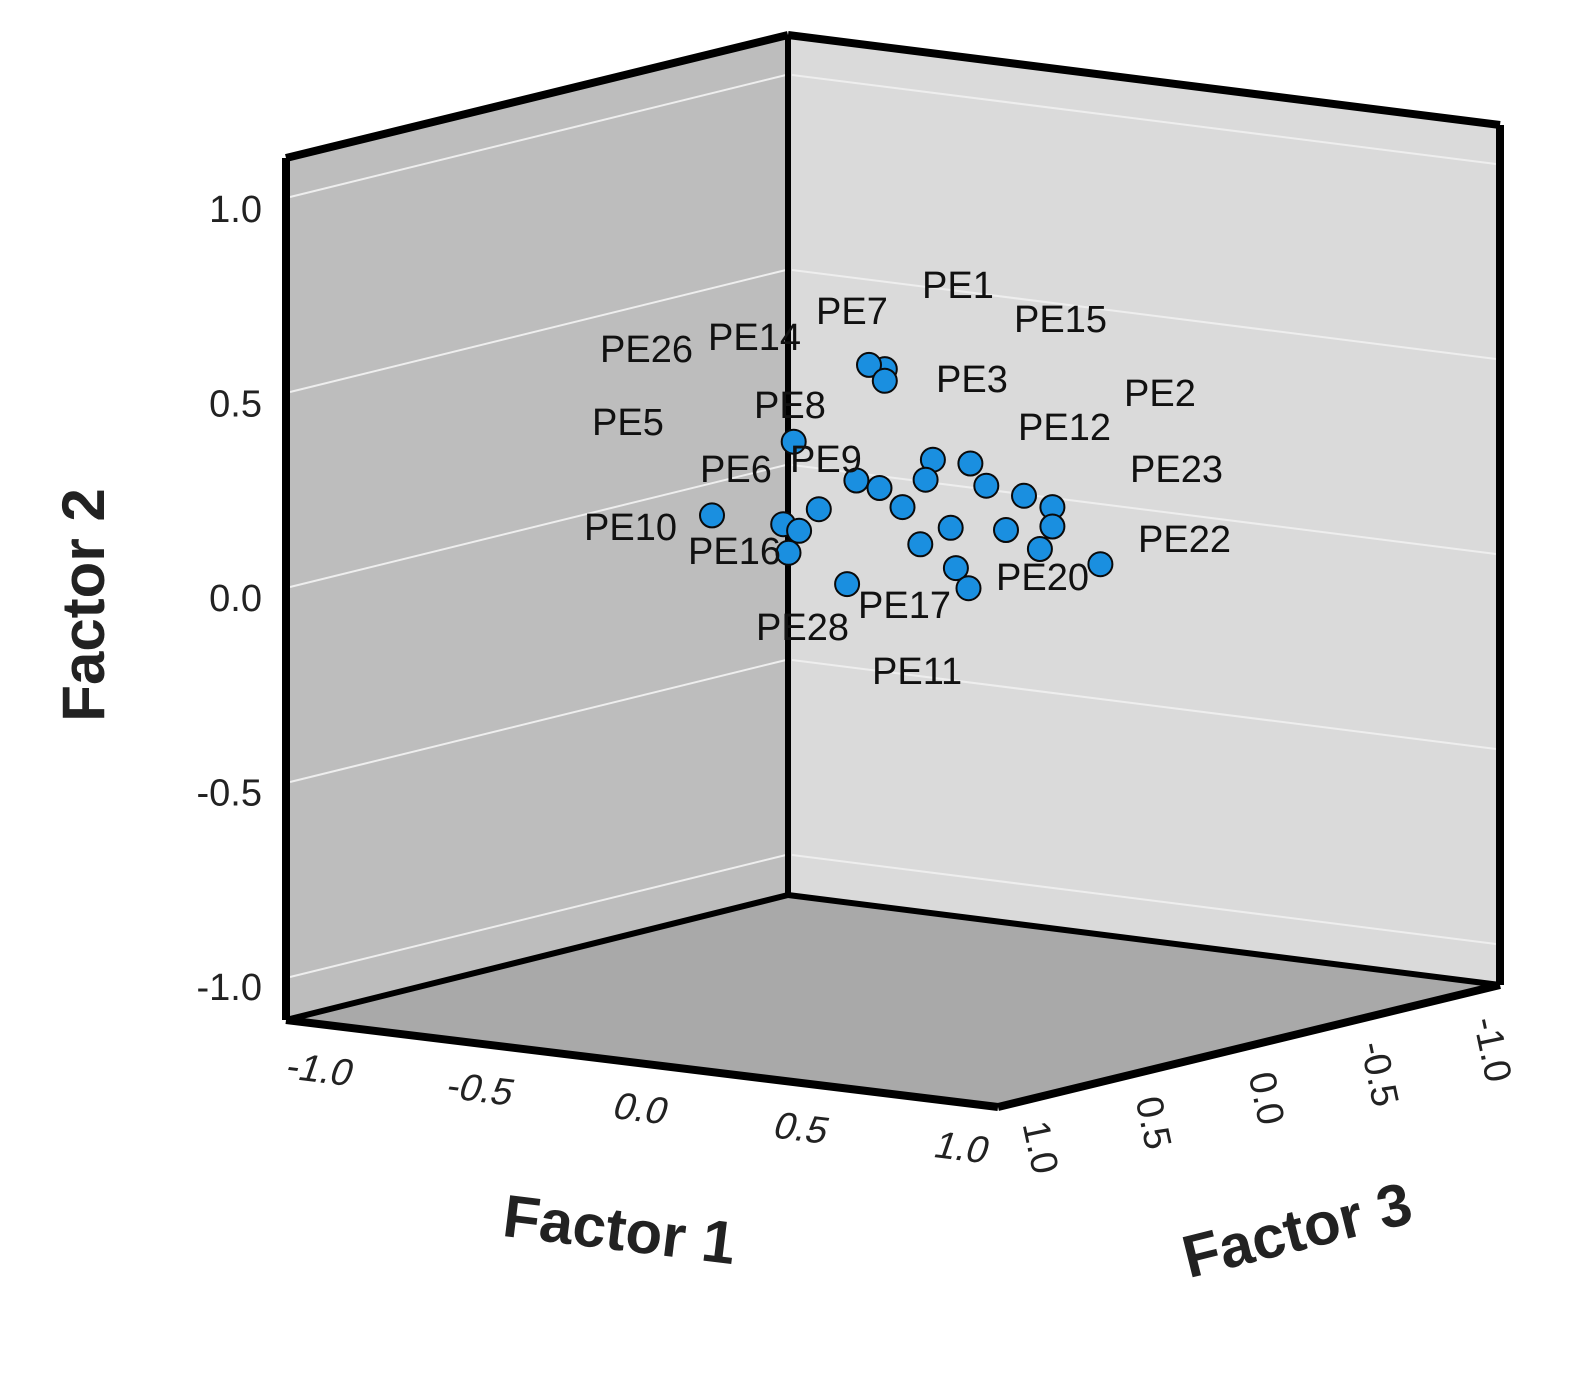  What do you see at coordinates (83, 604) in the screenshot?
I see `y-axis-title: Factor 2` at bounding box center [83, 604].